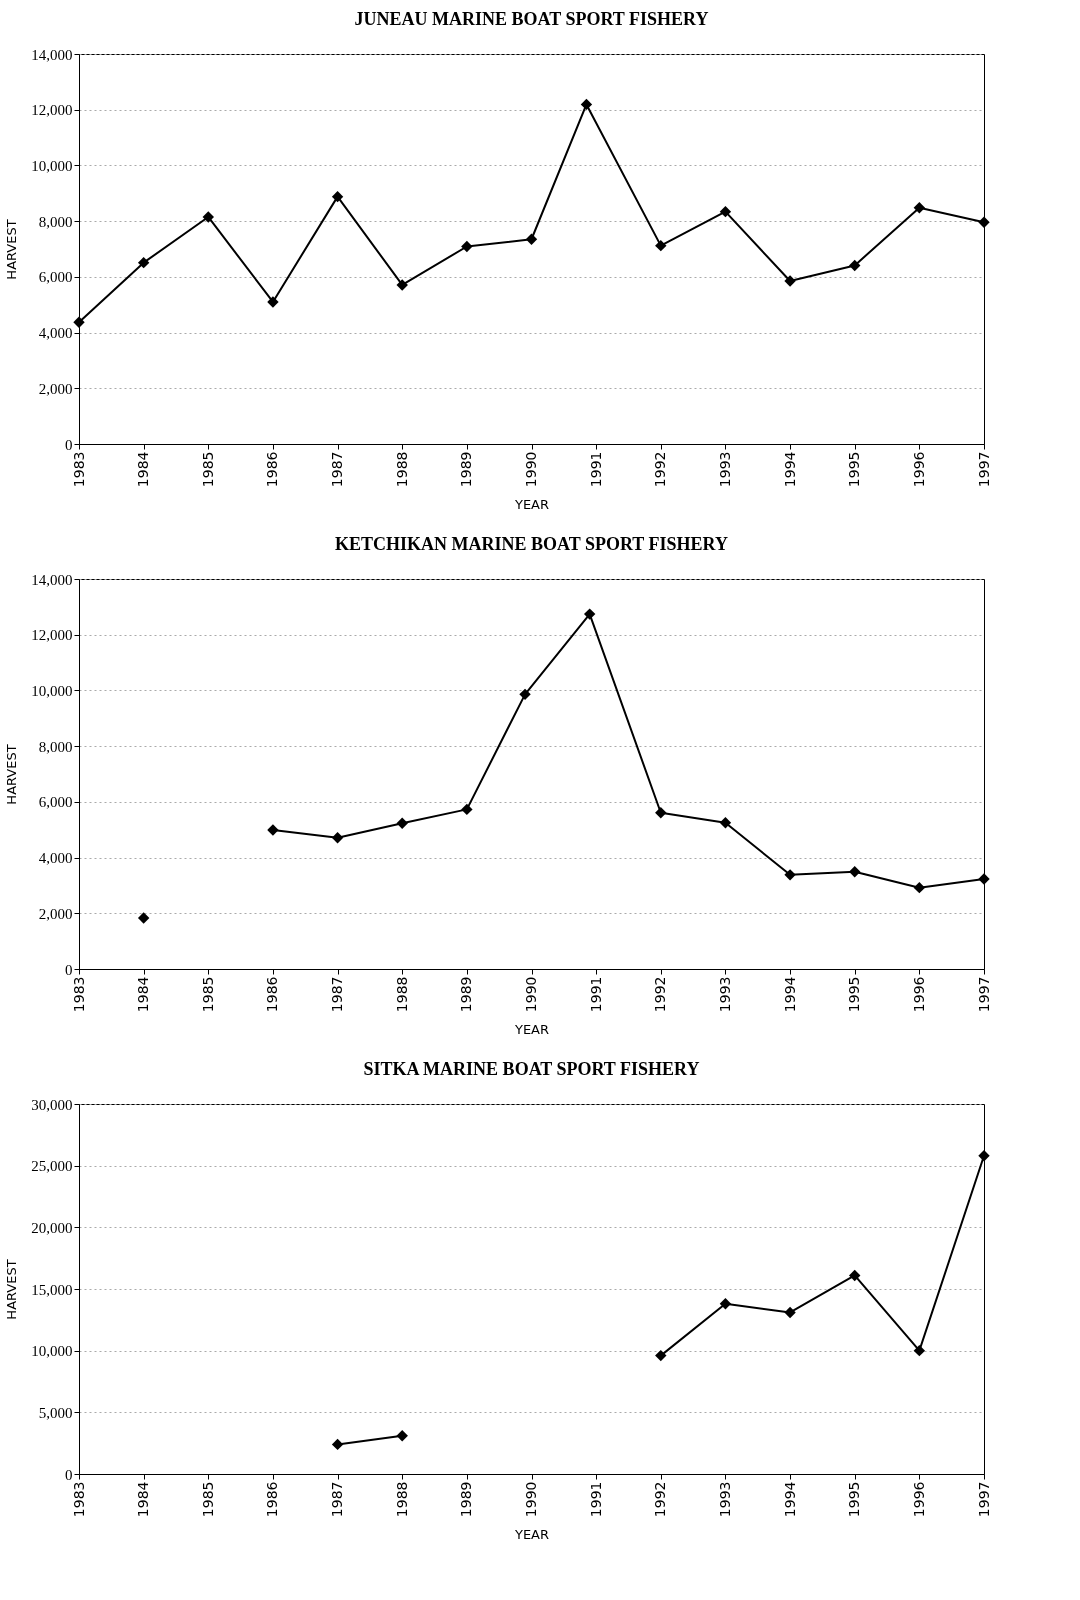 The height and width of the screenshot is (1600, 1080). I want to click on y-tick-label: 20,000, so click(52, 1227).